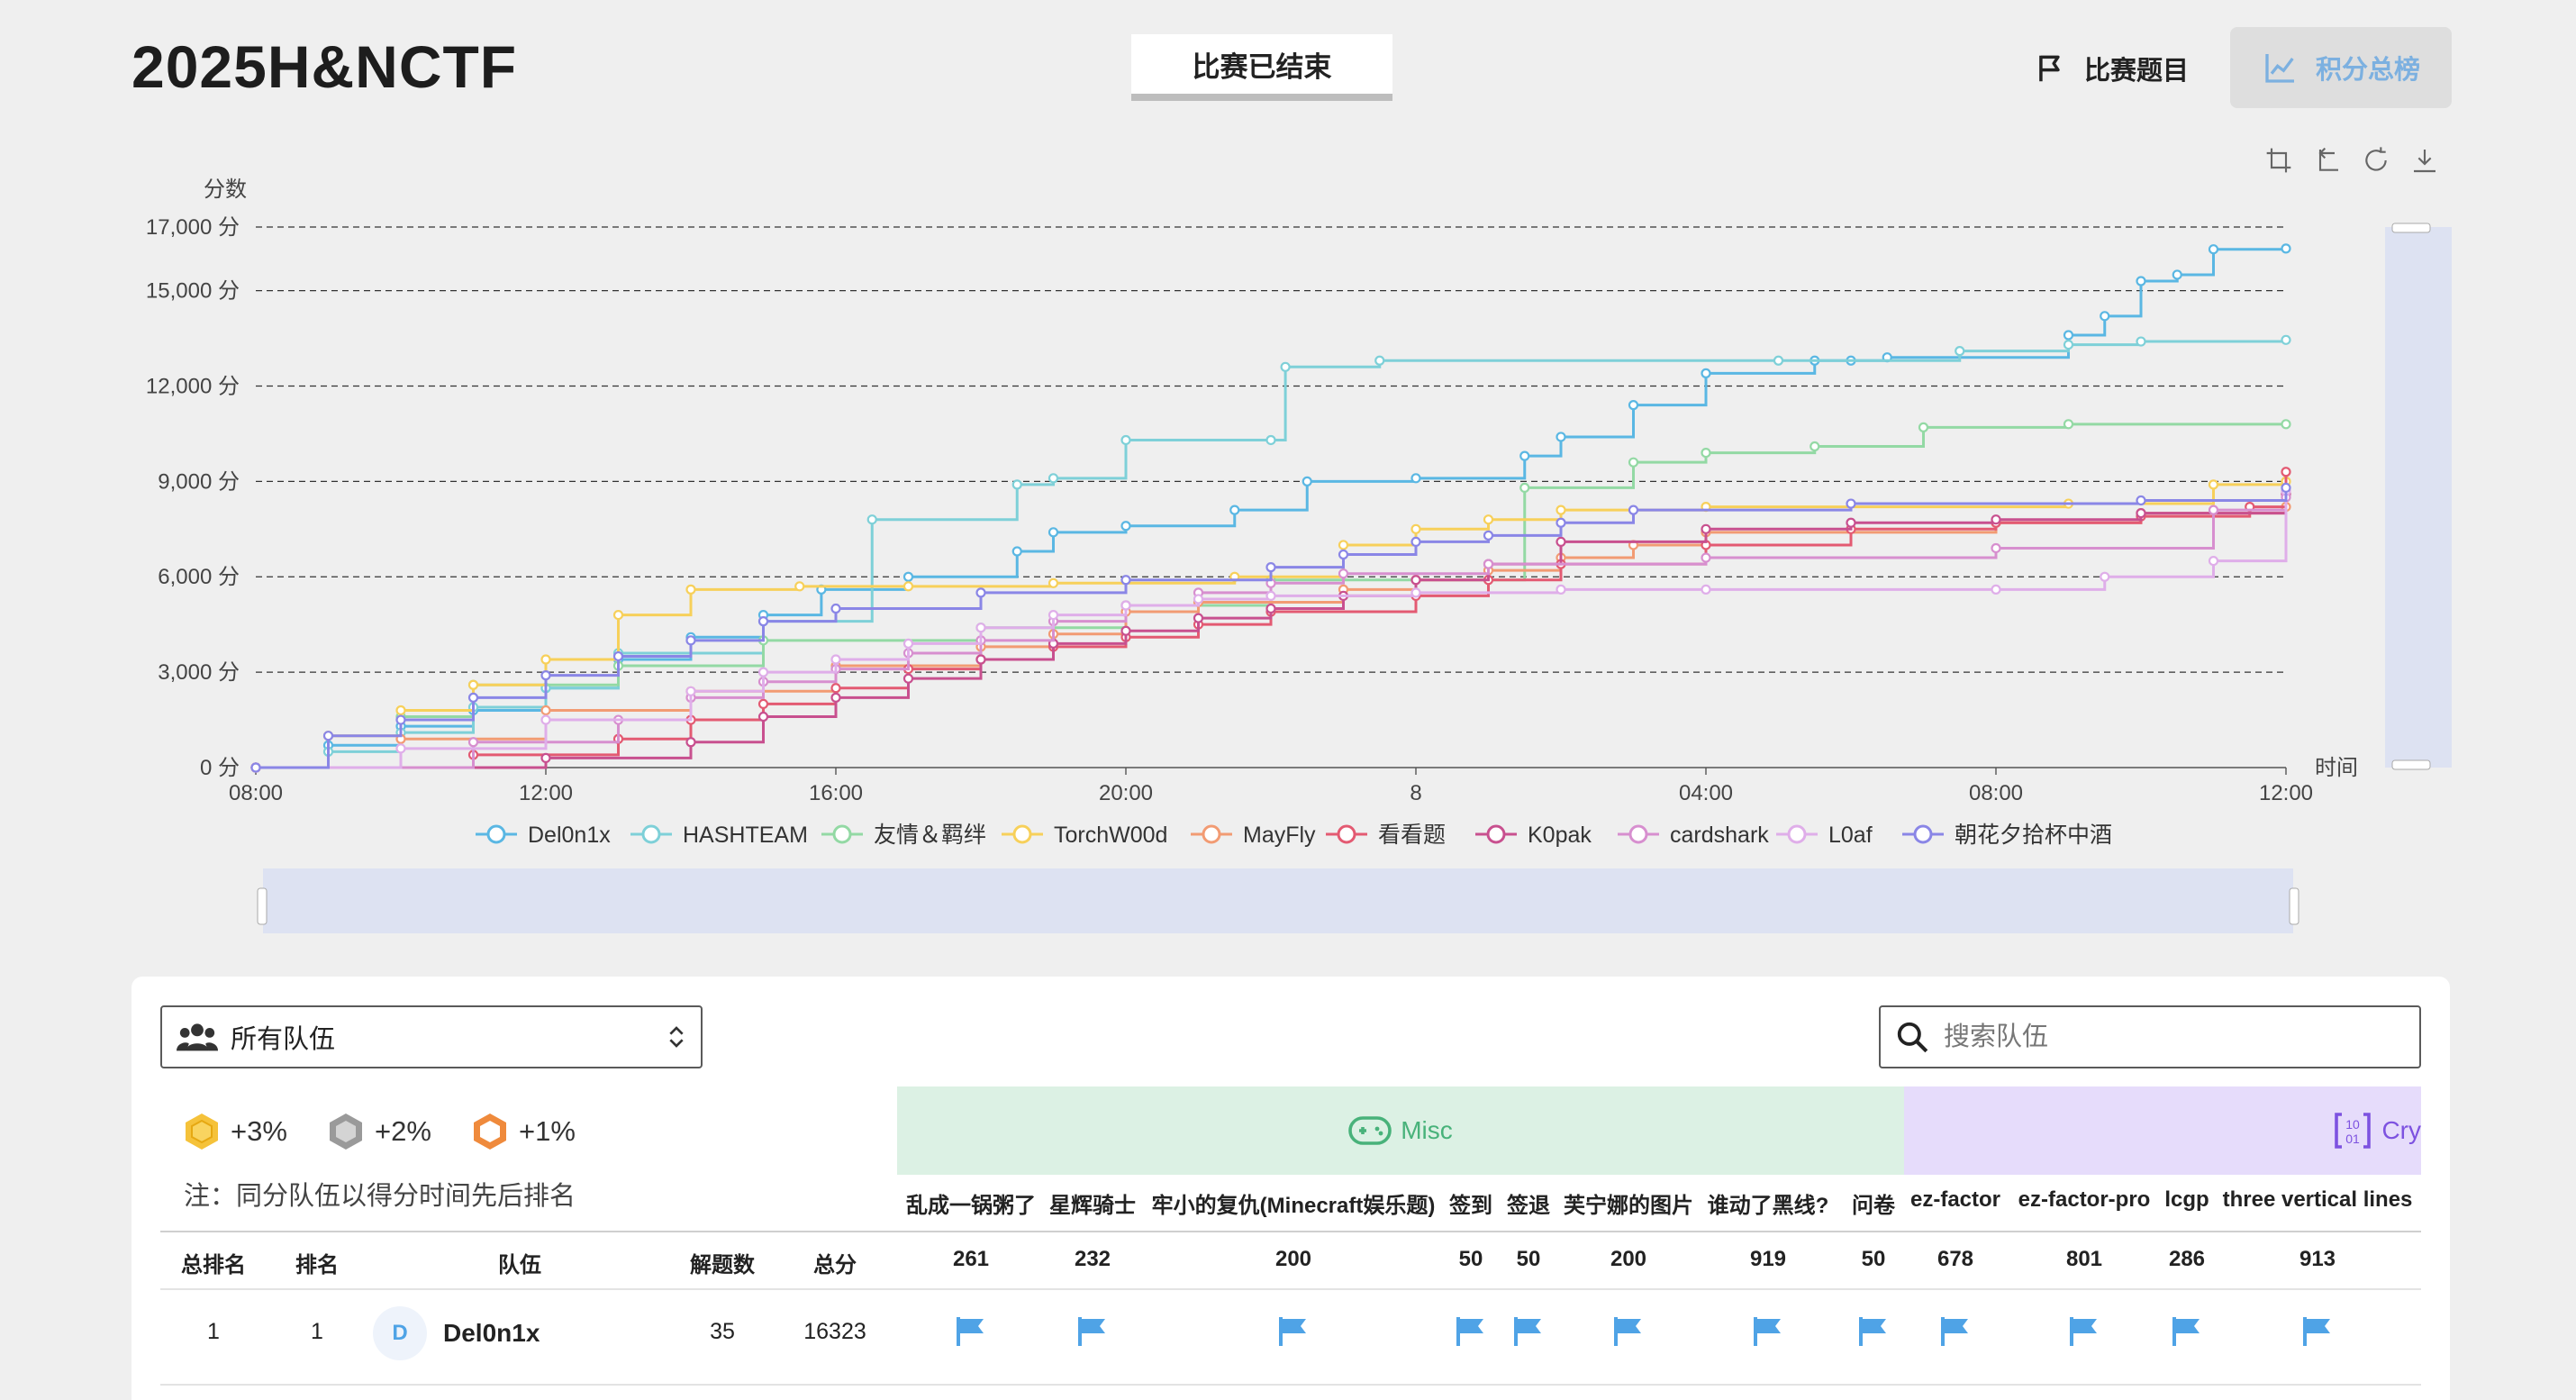 The image size is (2576, 1400). What do you see at coordinates (492, 1333) in the screenshot?
I see `team-name: Del0n1x` at bounding box center [492, 1333].